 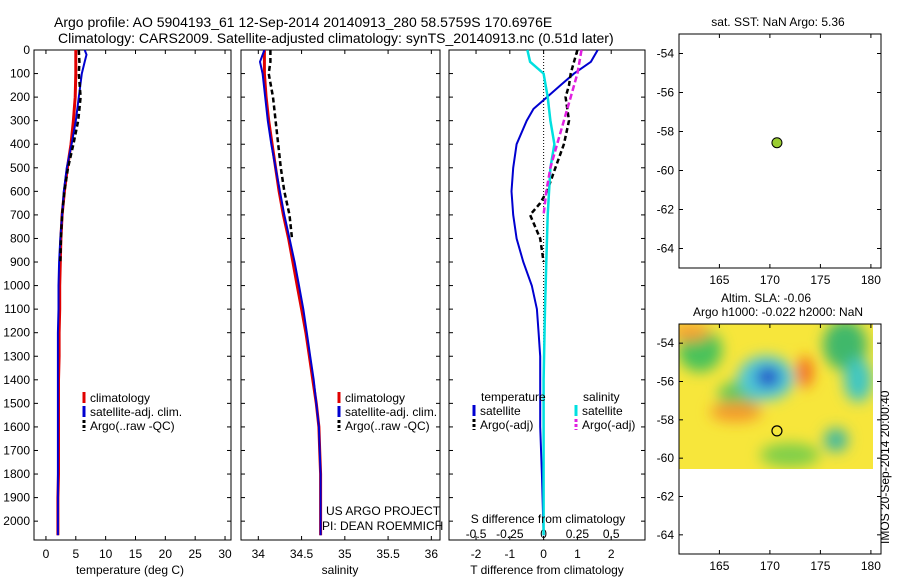 I want to click on temperature-xlabel: temperature (deg C), so click(x=130, y=570).